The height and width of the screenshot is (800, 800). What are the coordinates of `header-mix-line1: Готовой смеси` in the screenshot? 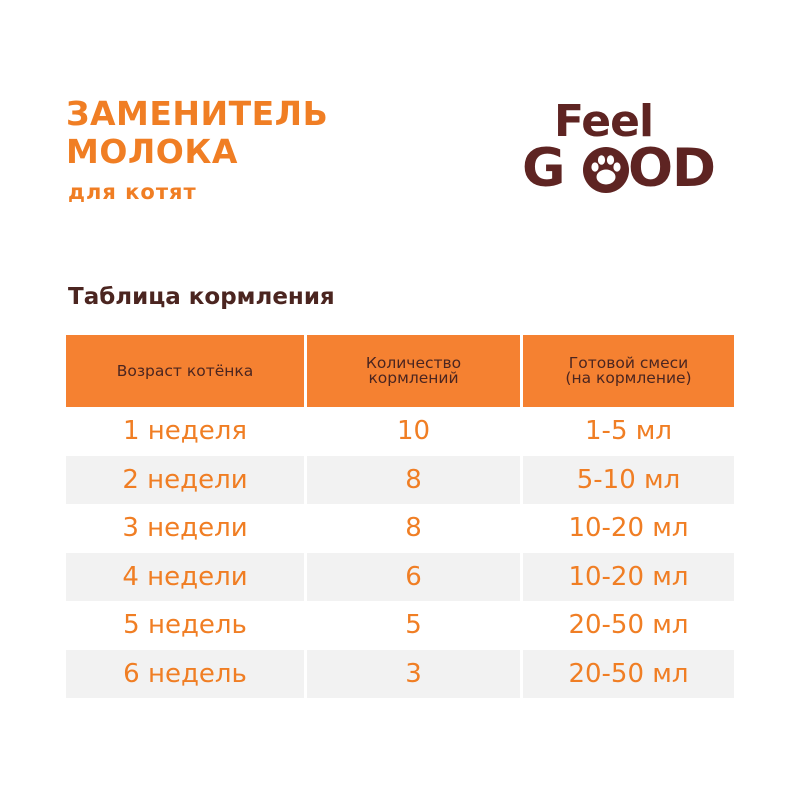 It's located at (628, 363).